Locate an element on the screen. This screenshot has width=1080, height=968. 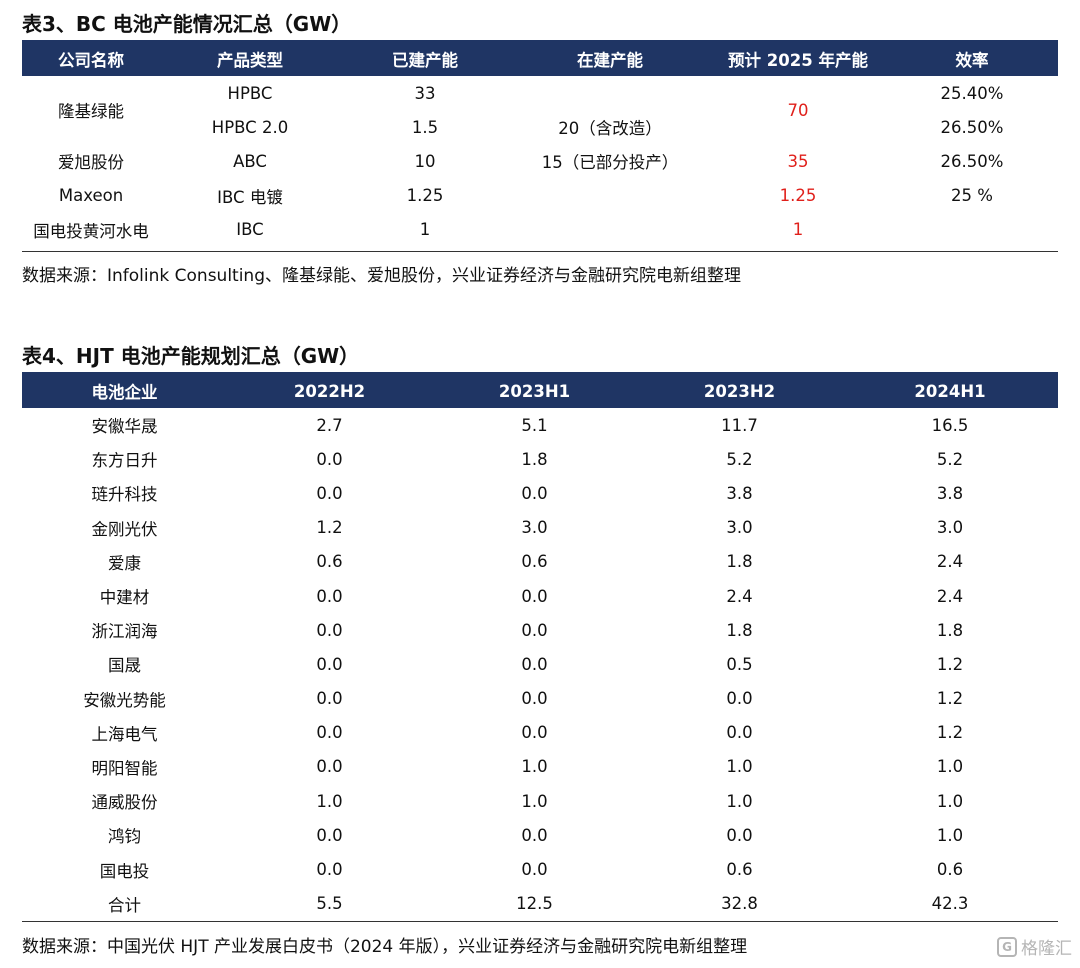
header-expected-2025: 预计 2025 年产能 is located at coordinates (798, 59).